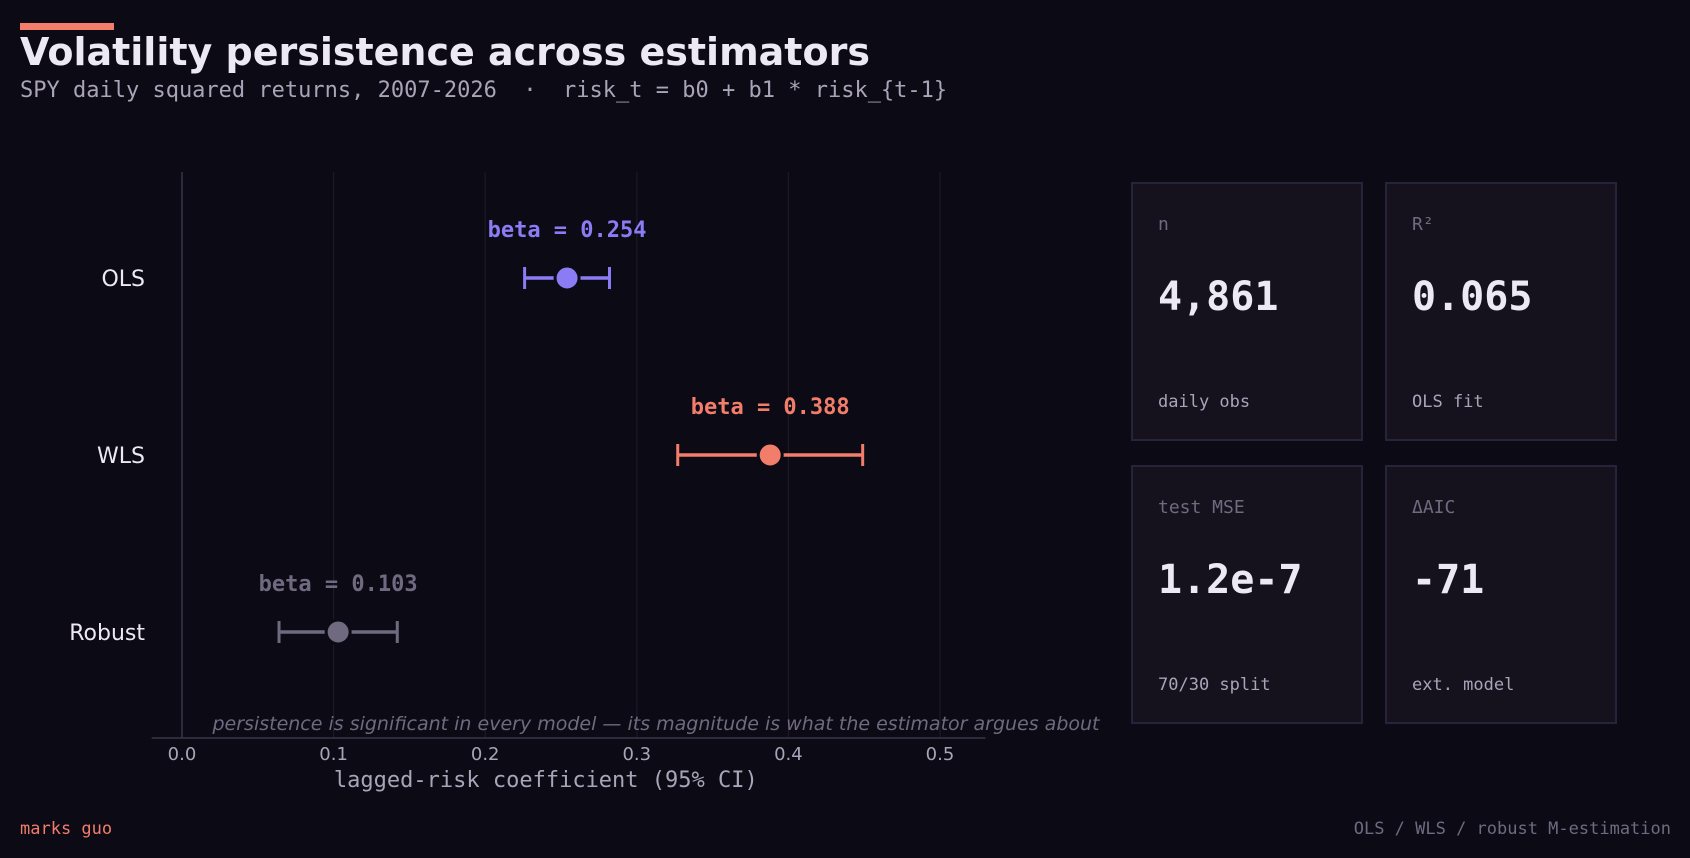 The image size is (1690, 858). What do you see at coordinates (636, 754) in the screenshot?
I see `x-tick-label: 0.3` at bounding box center [636, 754].